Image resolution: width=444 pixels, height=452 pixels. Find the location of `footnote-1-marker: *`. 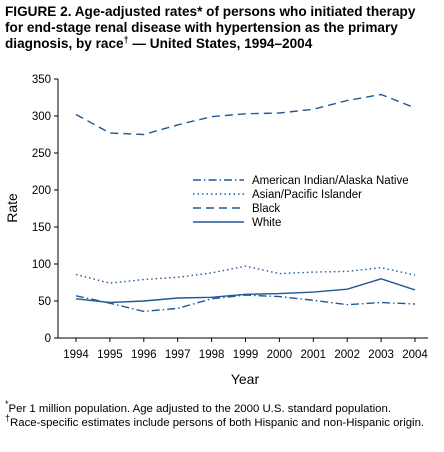

footnote-1-marker: * is located at coordinates (7, 404).